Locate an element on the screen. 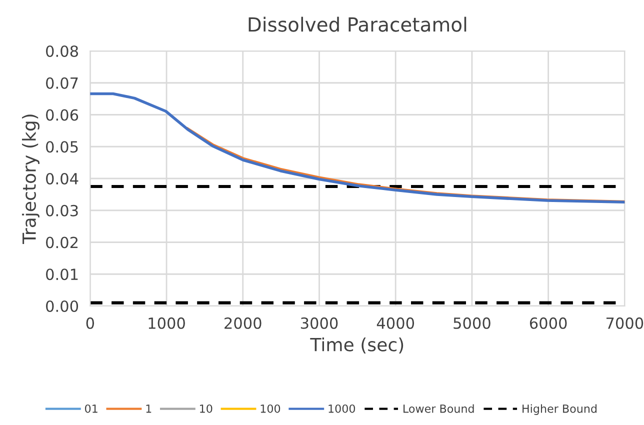  legend-label: Lower Bound is located at coordinates (439, 408).